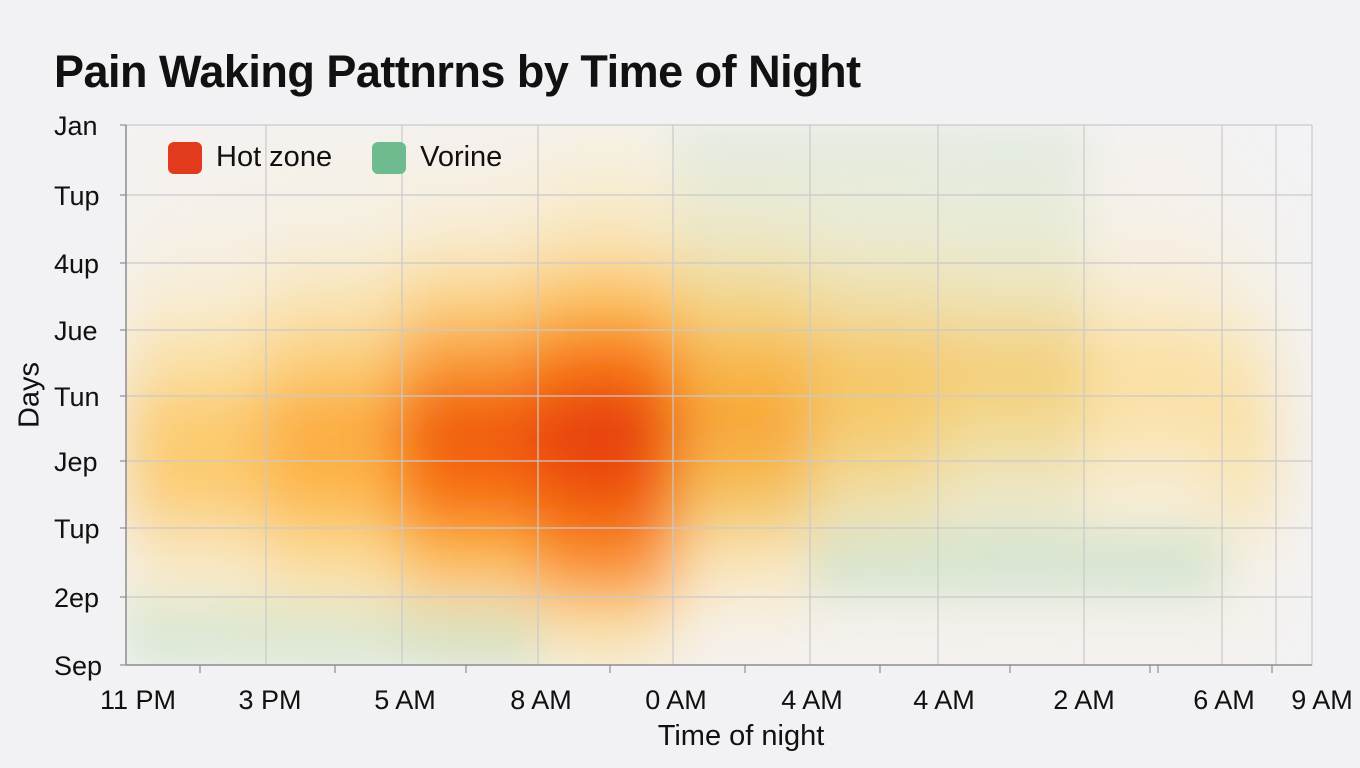 The height and width of the screenshot is (768, 1360). Describe the element at coordinates (1011, 160) in the screenshot. I see `heat-cell-r0-c6` at that location.